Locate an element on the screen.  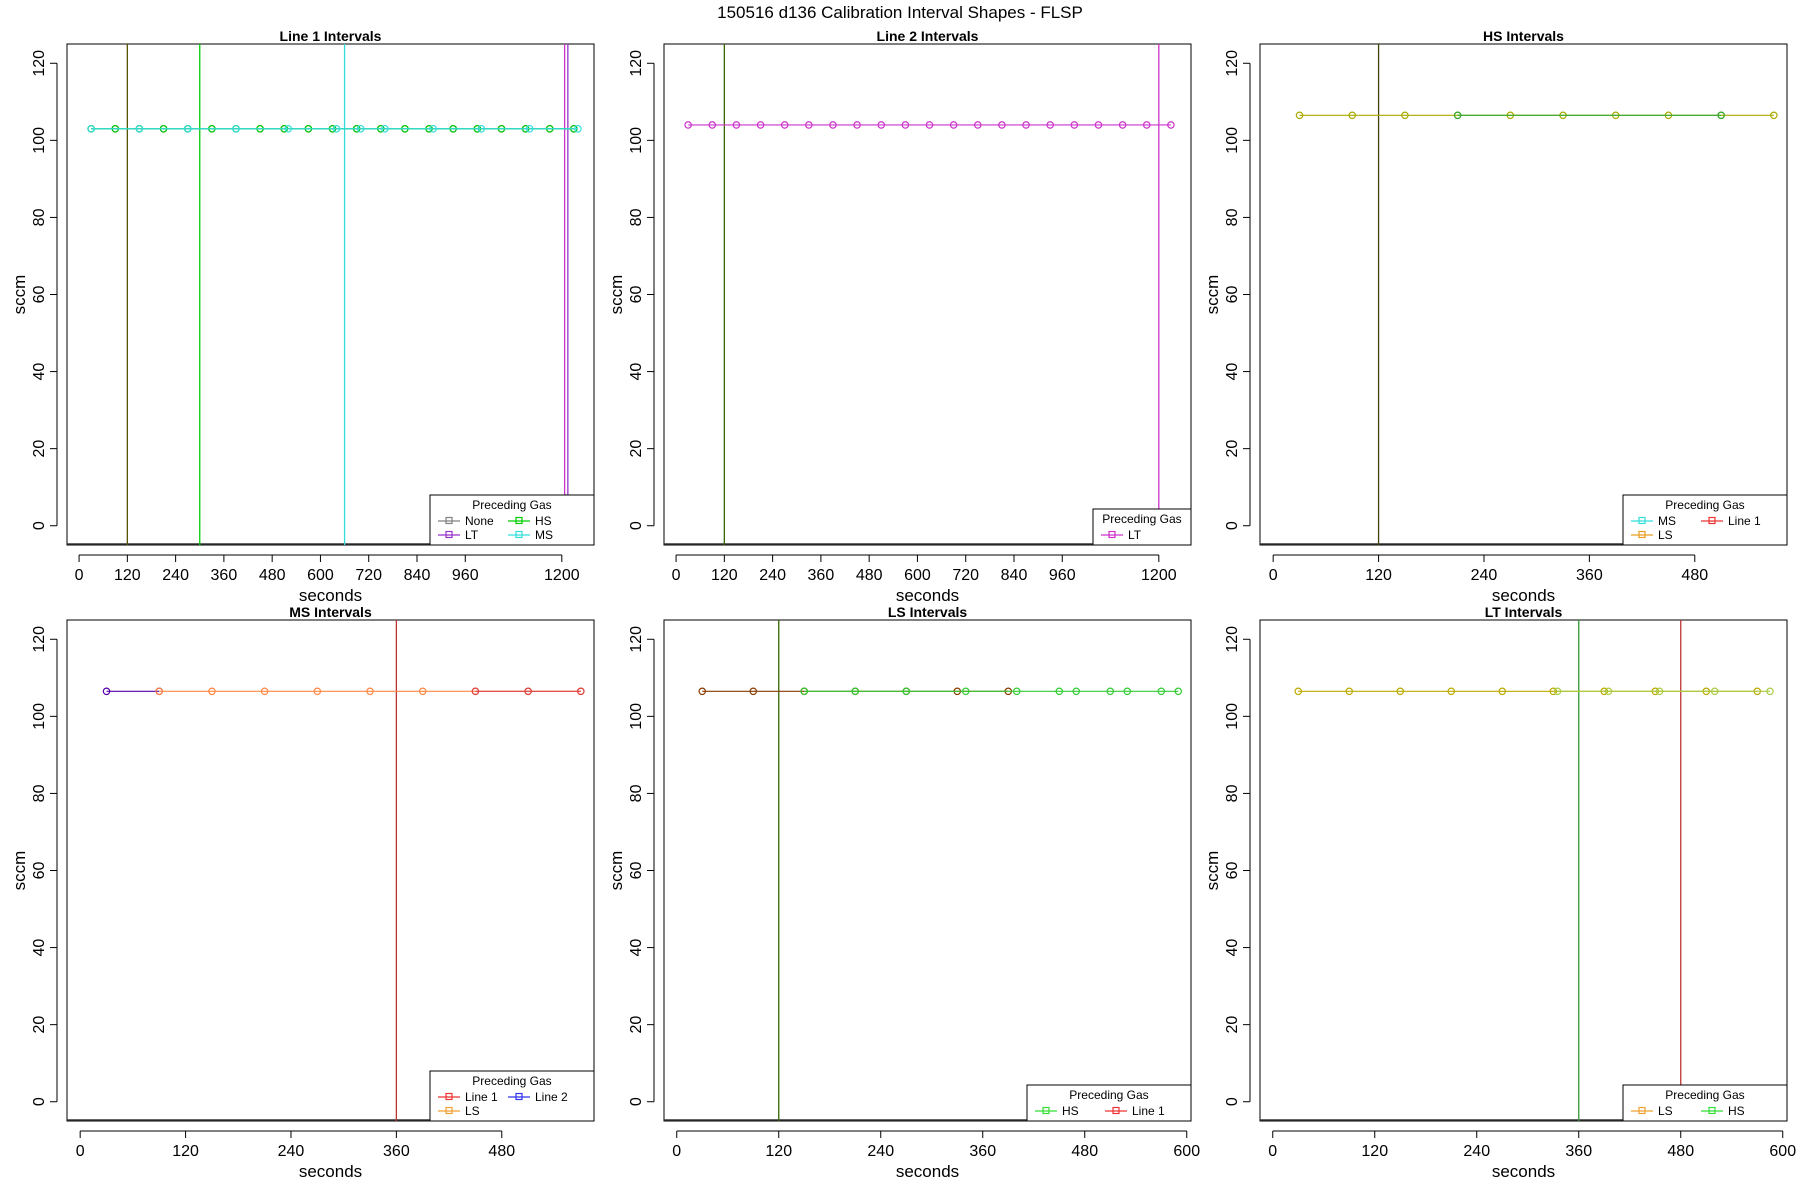
legend-label: HS is located at coordinates (1070, 1111).